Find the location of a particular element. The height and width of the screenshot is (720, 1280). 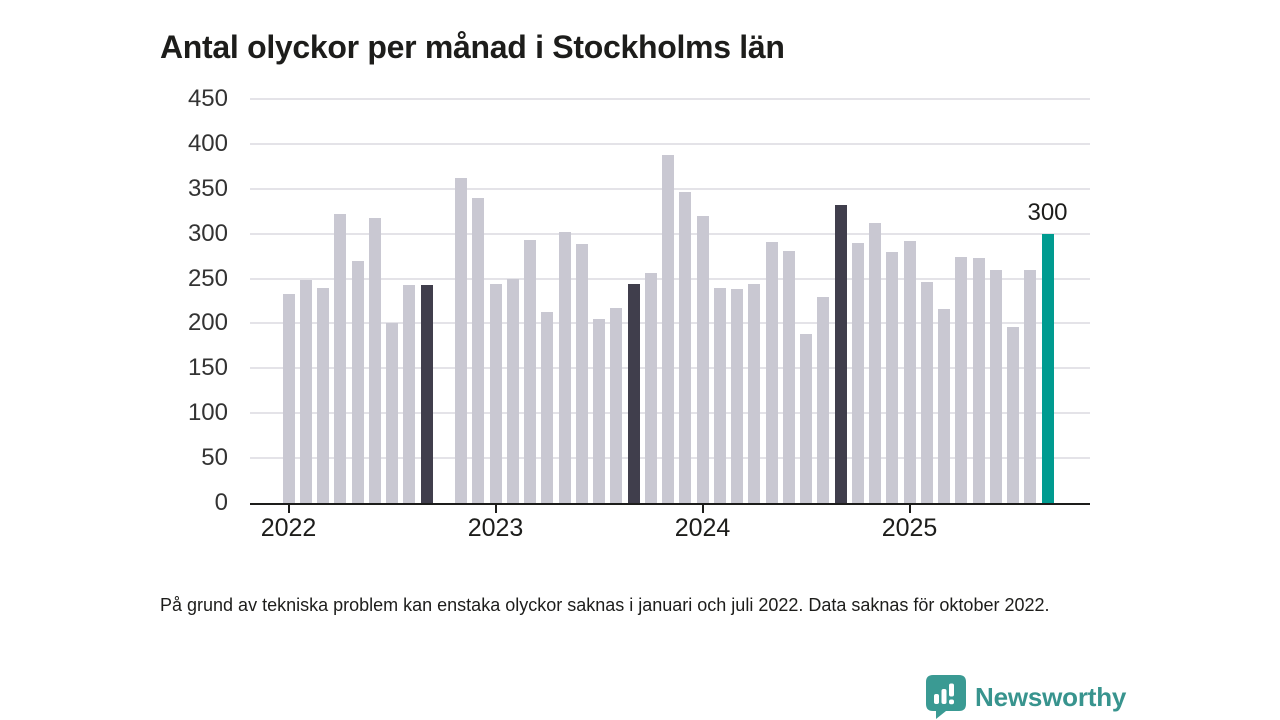

x-axis-label-2024: 2024 is located at coordinates (702, 528).